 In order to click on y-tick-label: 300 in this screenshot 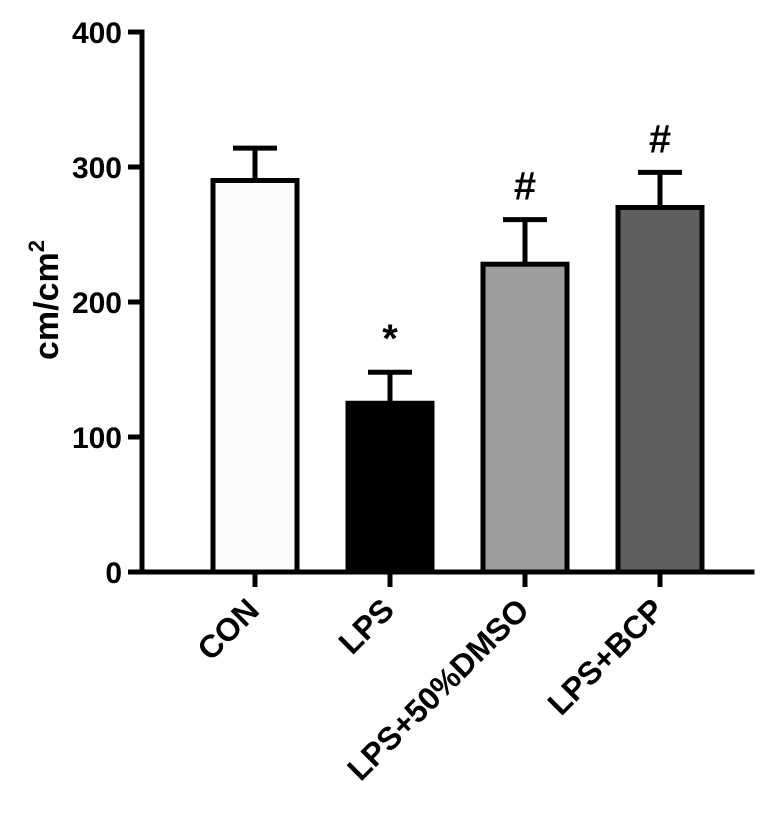, I will do `click(97, 168)`.